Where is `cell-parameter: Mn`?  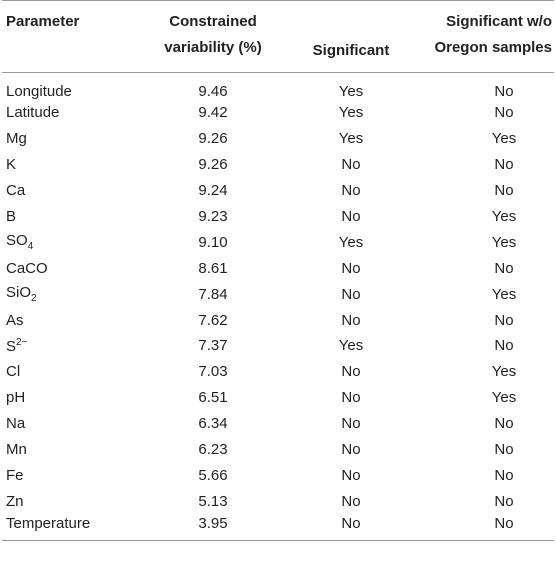 cell-parameter: Mn is located at coordinates (16, 450).